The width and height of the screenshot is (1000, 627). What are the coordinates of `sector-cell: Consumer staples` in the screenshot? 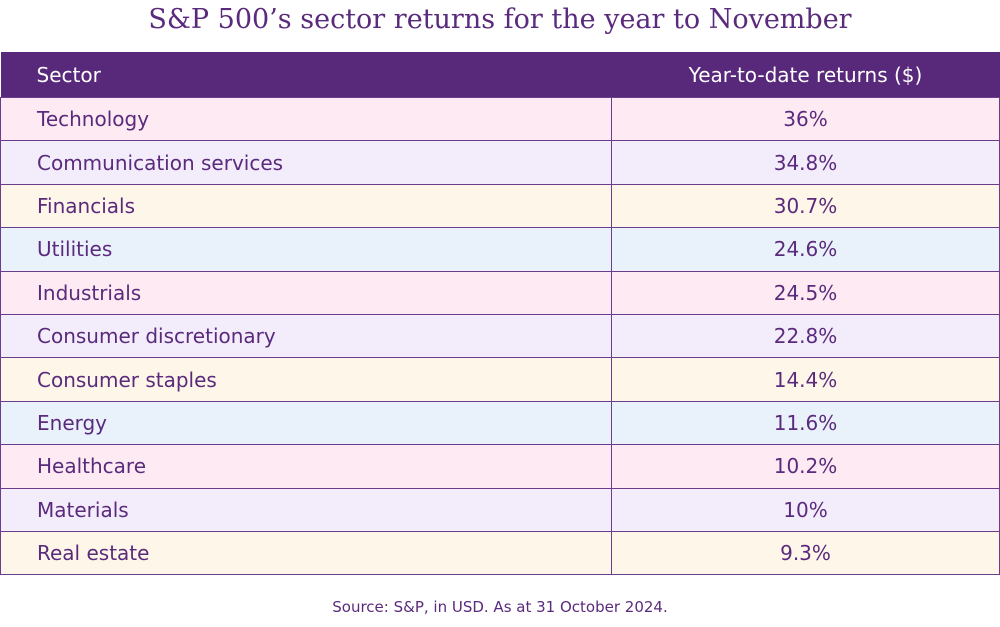 It's located at (306, 379).